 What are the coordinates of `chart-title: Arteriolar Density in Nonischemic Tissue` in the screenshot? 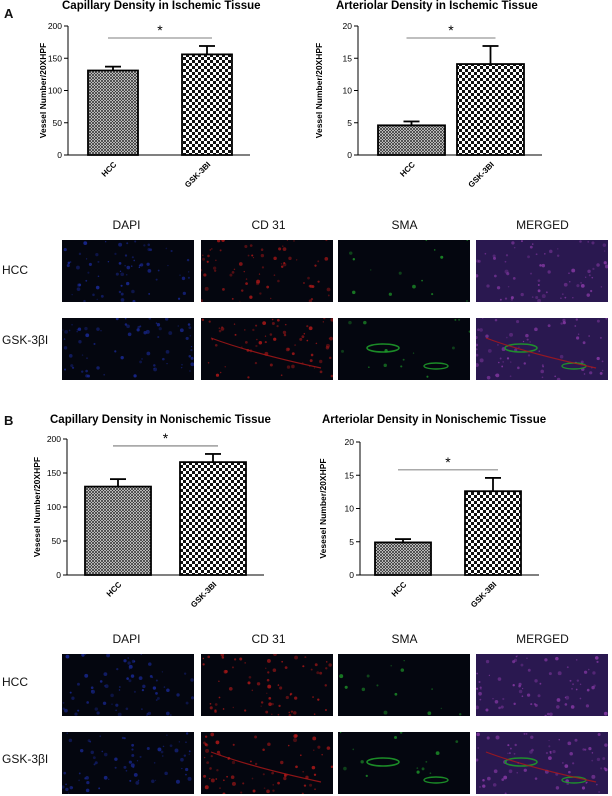 It's located at (434, 420).